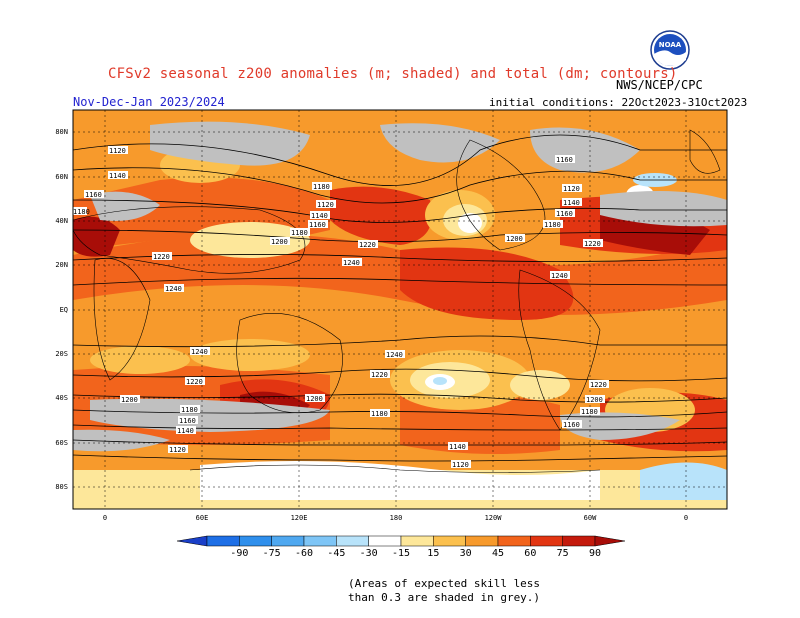 The height and width of the screenshot is (618, 800). What do you see at coordinates (444, 583) in the screenshot?
I see `skill-note-line: (Areas of expected skill less` at bounding box center [444, 583].